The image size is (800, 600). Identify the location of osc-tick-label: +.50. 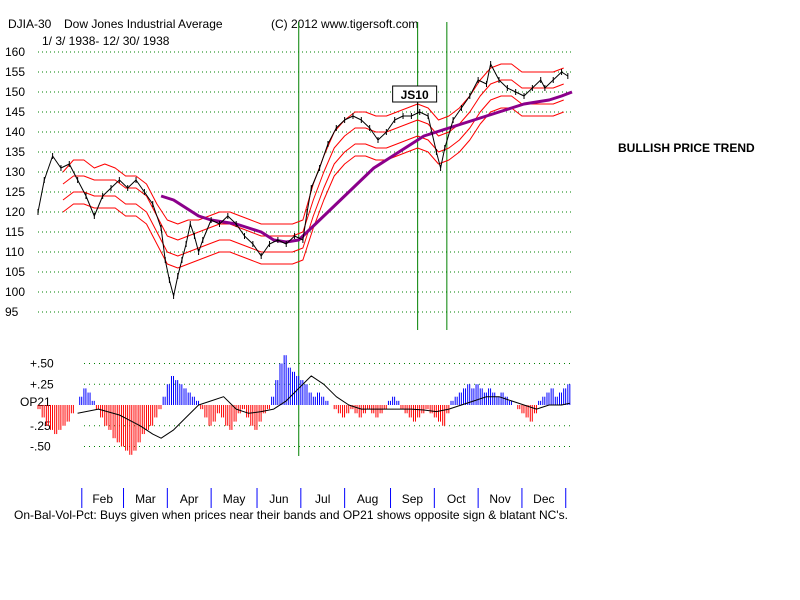
(42, 364).